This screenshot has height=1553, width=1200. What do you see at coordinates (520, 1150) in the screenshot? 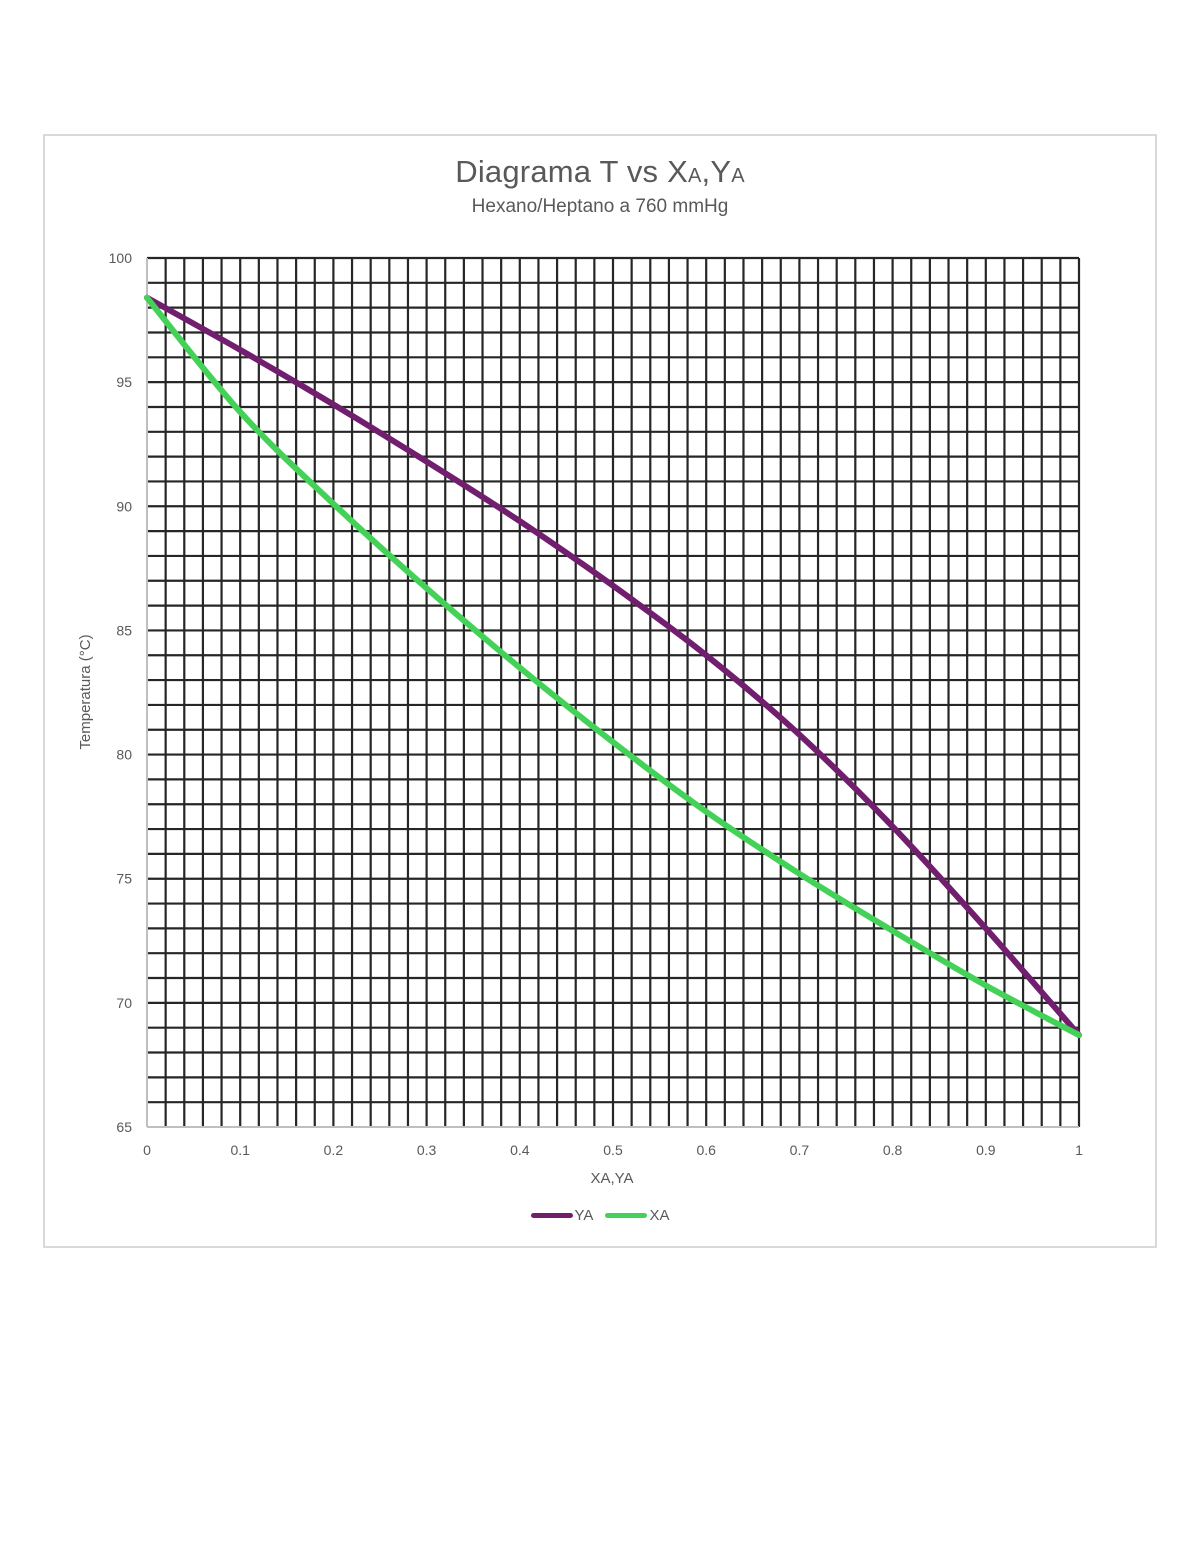
I see `x-tick-label: 0.4` at bounding box center [520, 1150].